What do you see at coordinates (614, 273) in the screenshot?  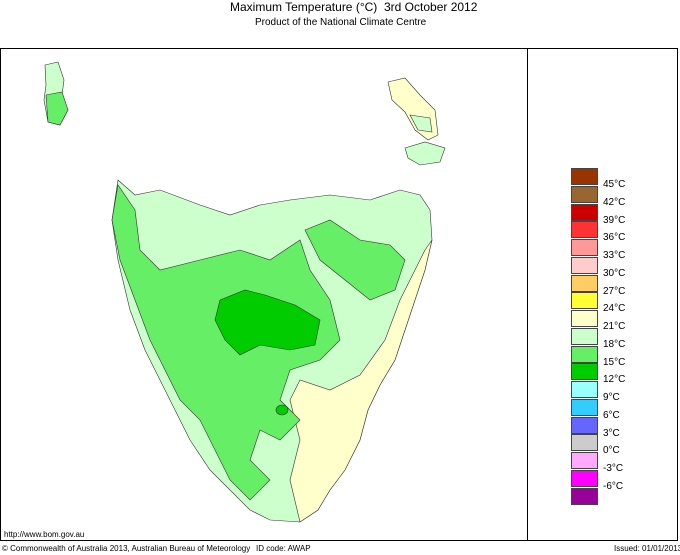 I see `legend-label: 30°C` at bounding box center [614, 273].